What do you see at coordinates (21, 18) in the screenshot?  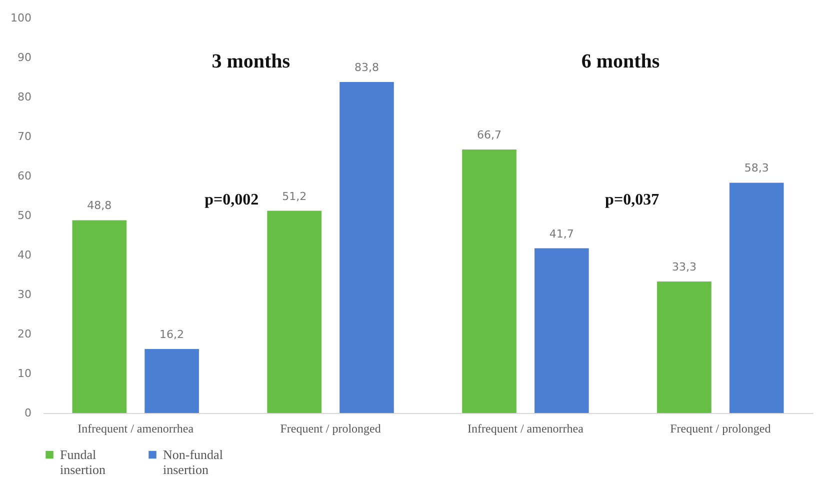 I see `y-tick-label: 100` at bounding box center [21, 18].